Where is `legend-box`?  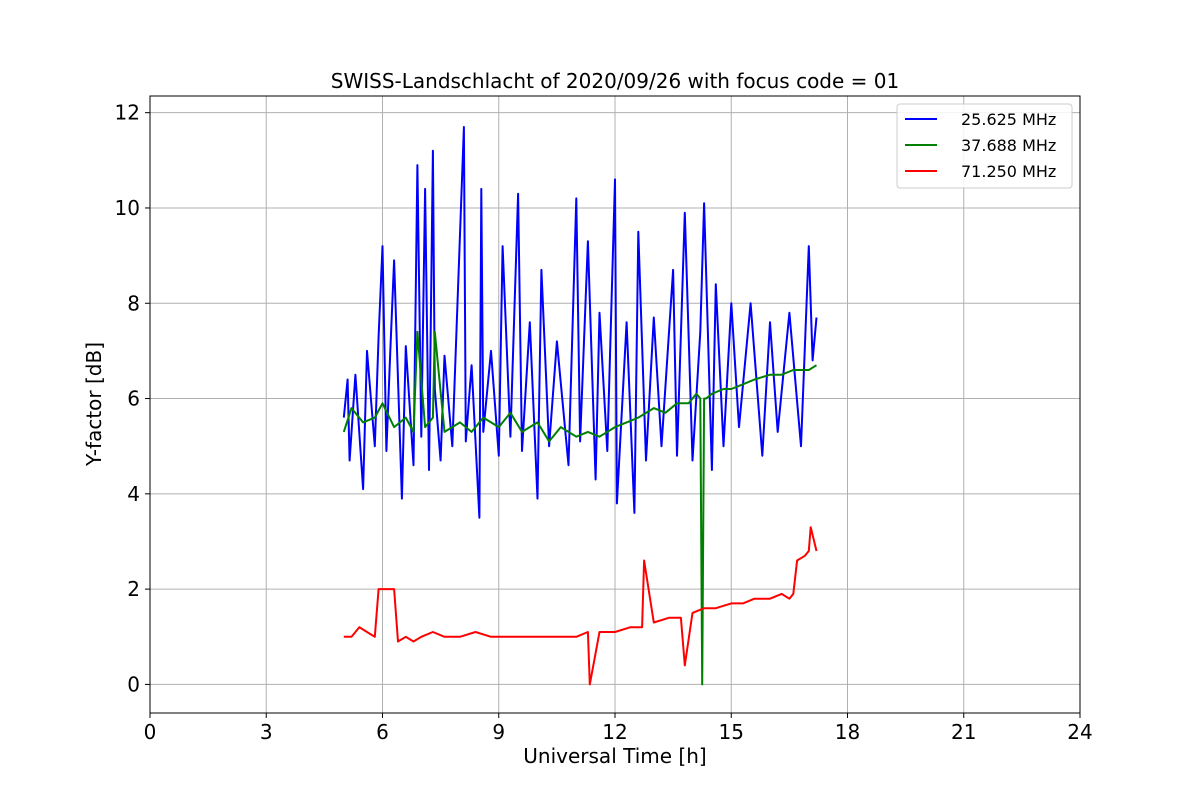
legend-box is located at coordinates (984, 146).